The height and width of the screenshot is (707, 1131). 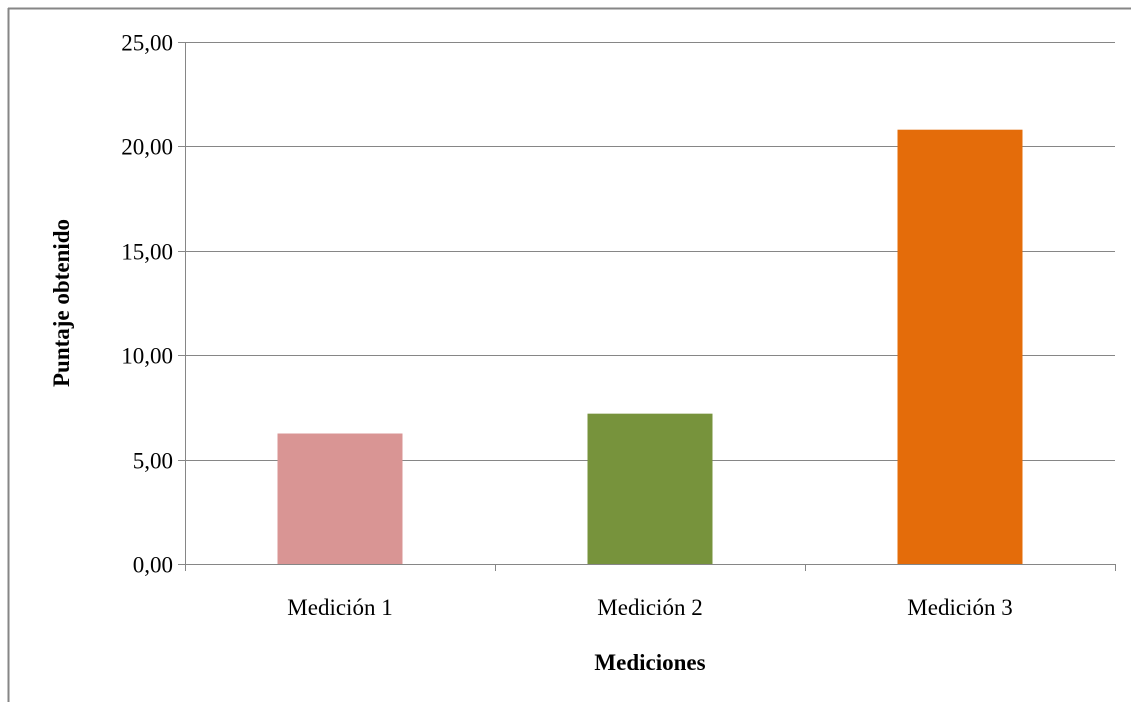 I want to click on y-tick-label: 20,00, so click(x=147, y=147).